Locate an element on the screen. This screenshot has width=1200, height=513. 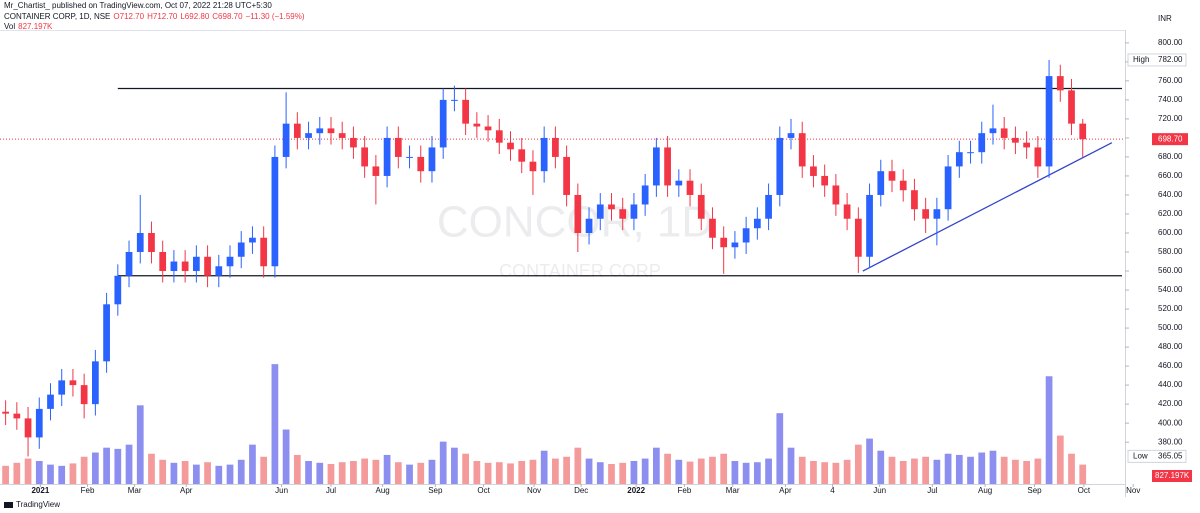
y-tick-label: 760.00 is located at coordinates (1170, 80).